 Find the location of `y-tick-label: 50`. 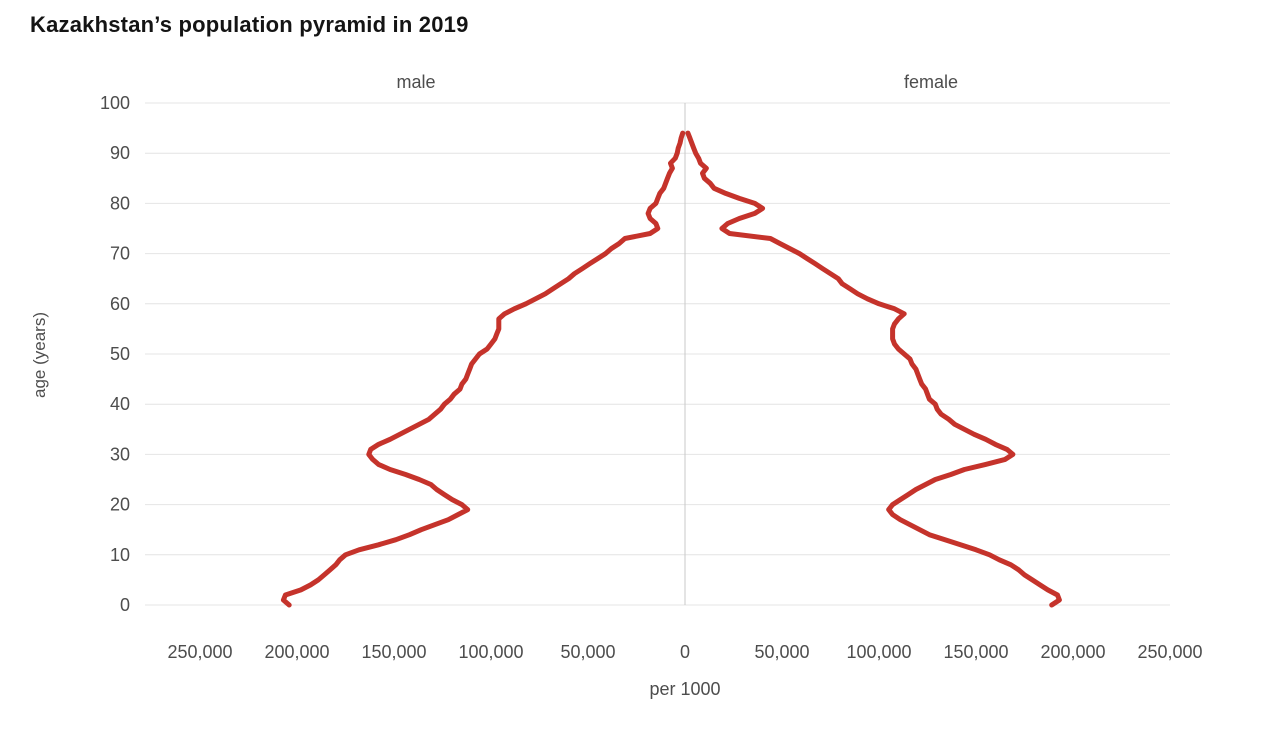

y-tick-label: 50 is located at coordinates (120, 354).